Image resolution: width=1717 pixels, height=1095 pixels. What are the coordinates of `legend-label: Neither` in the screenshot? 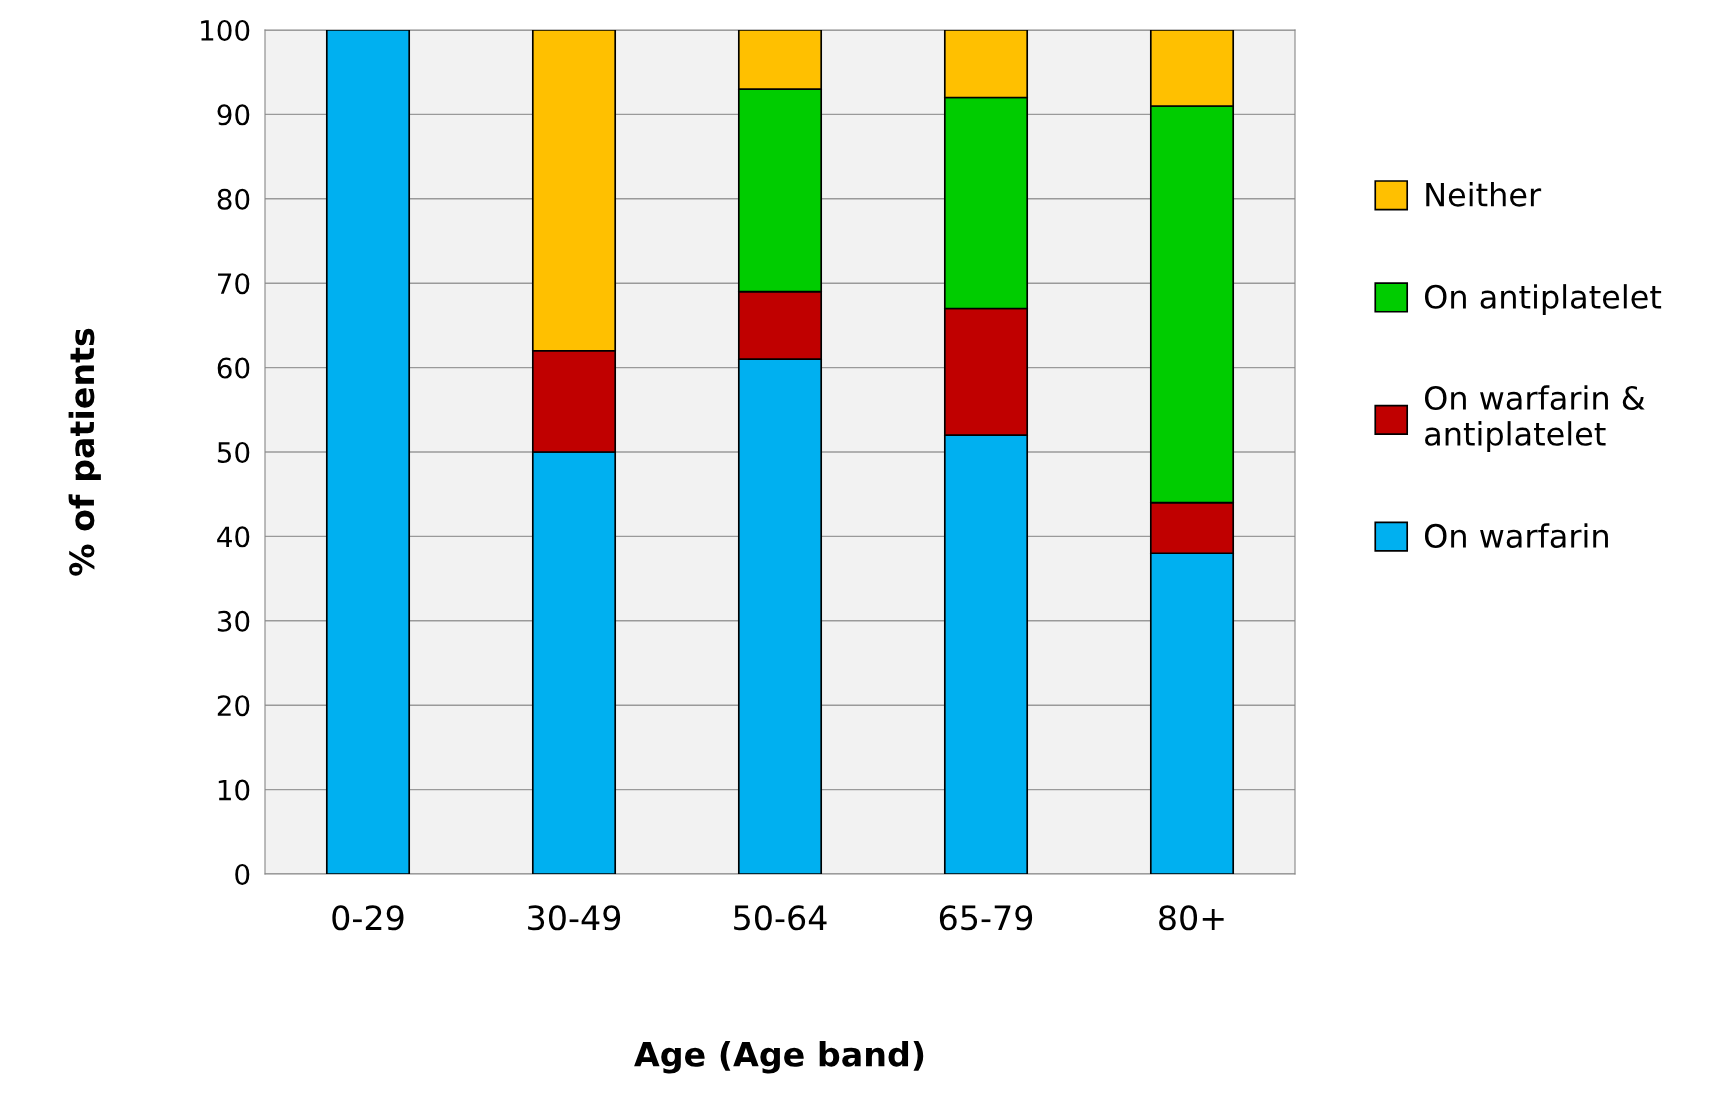 It's located at (1484, 194).